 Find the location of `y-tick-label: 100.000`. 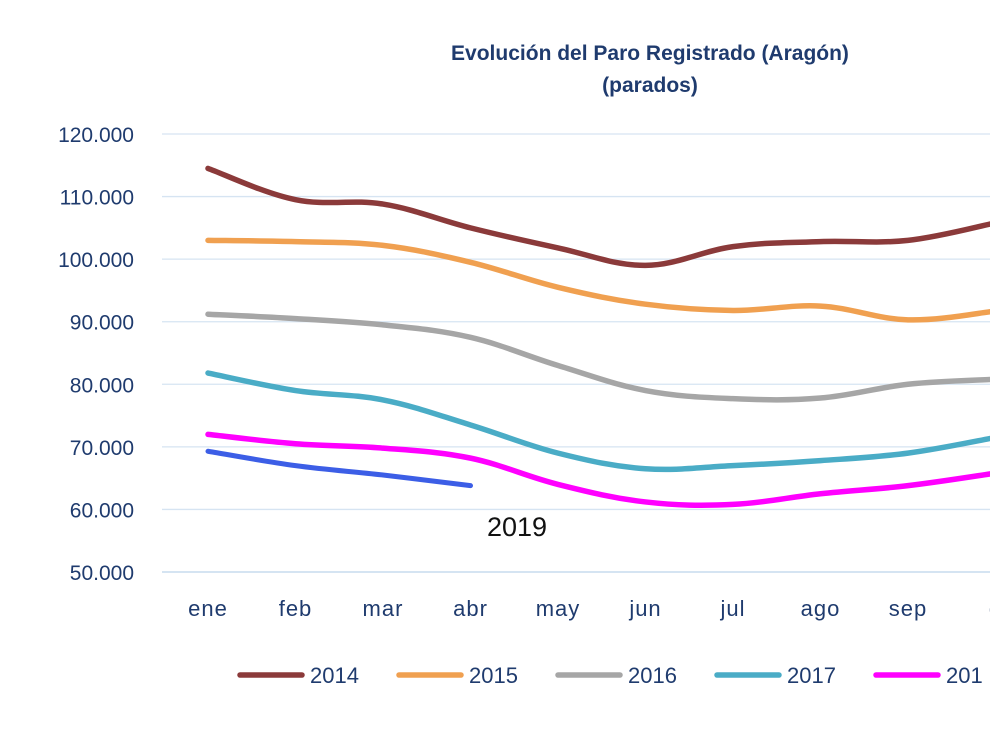

y-tick-label: 100.000 is located at coordinates (96, 260).